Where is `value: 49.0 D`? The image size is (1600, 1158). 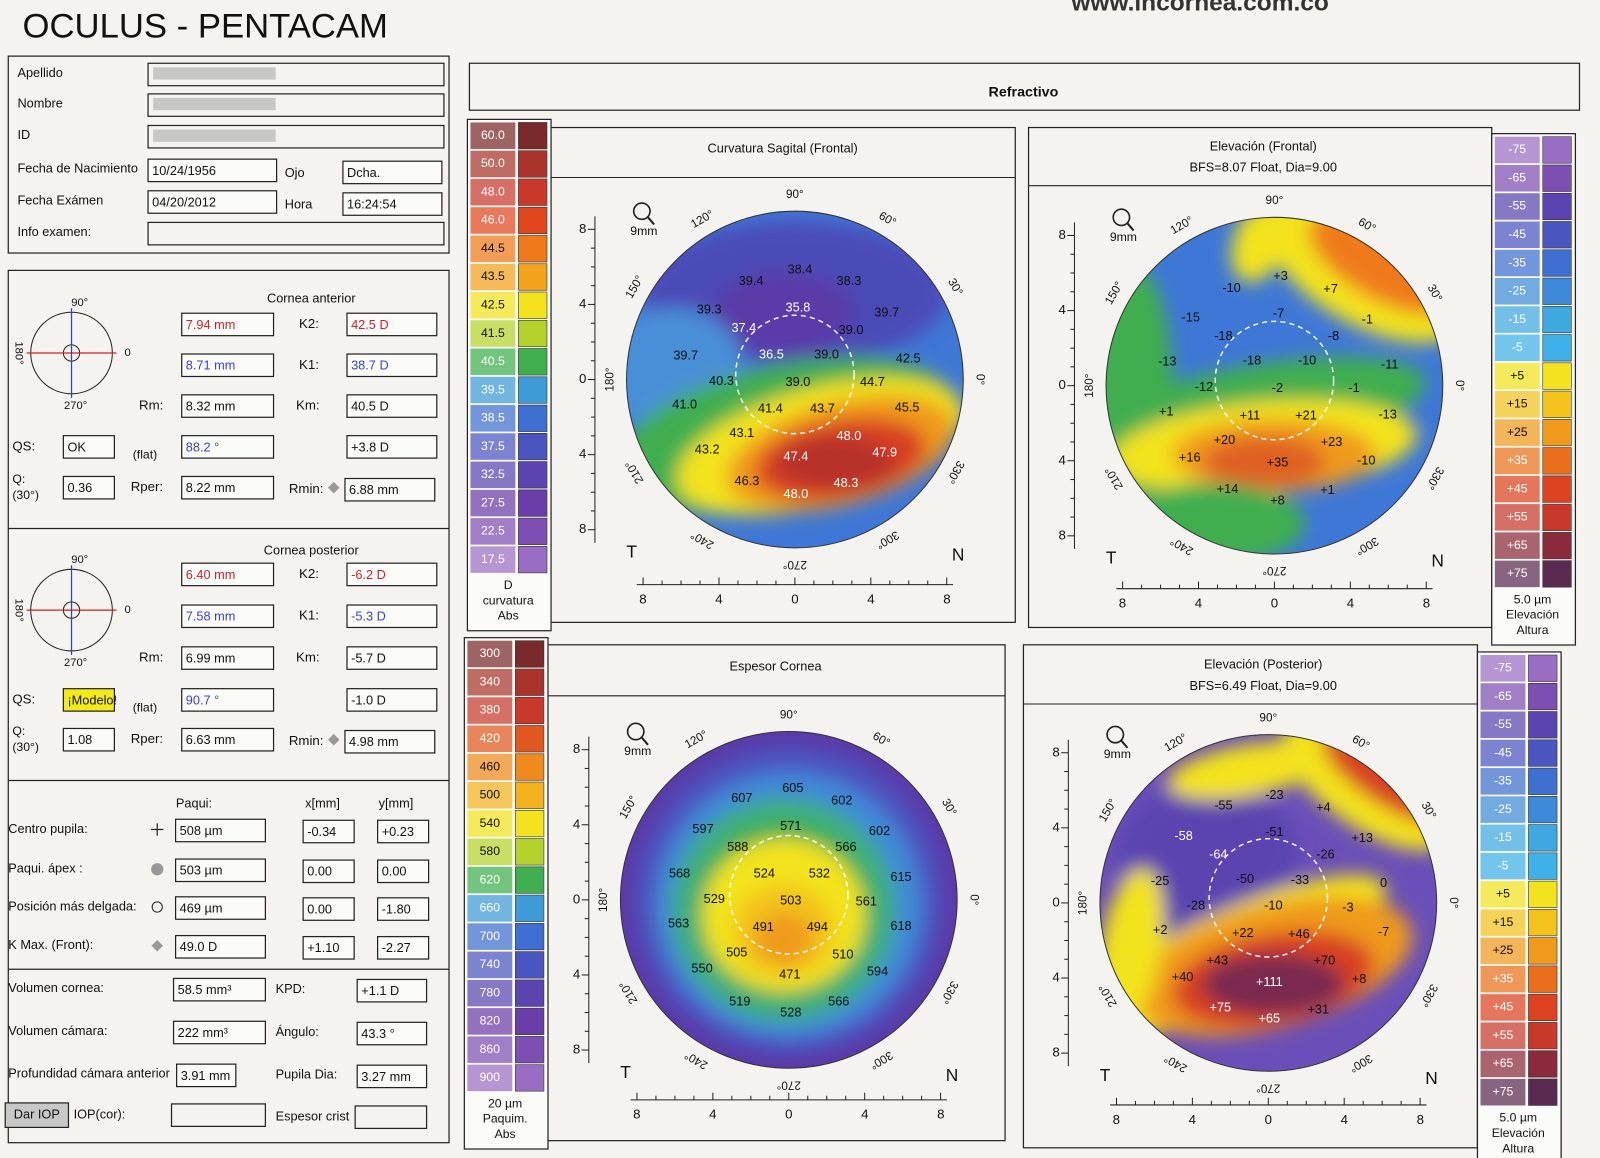
value: 49.0 D is located at coordinates (199, 946).